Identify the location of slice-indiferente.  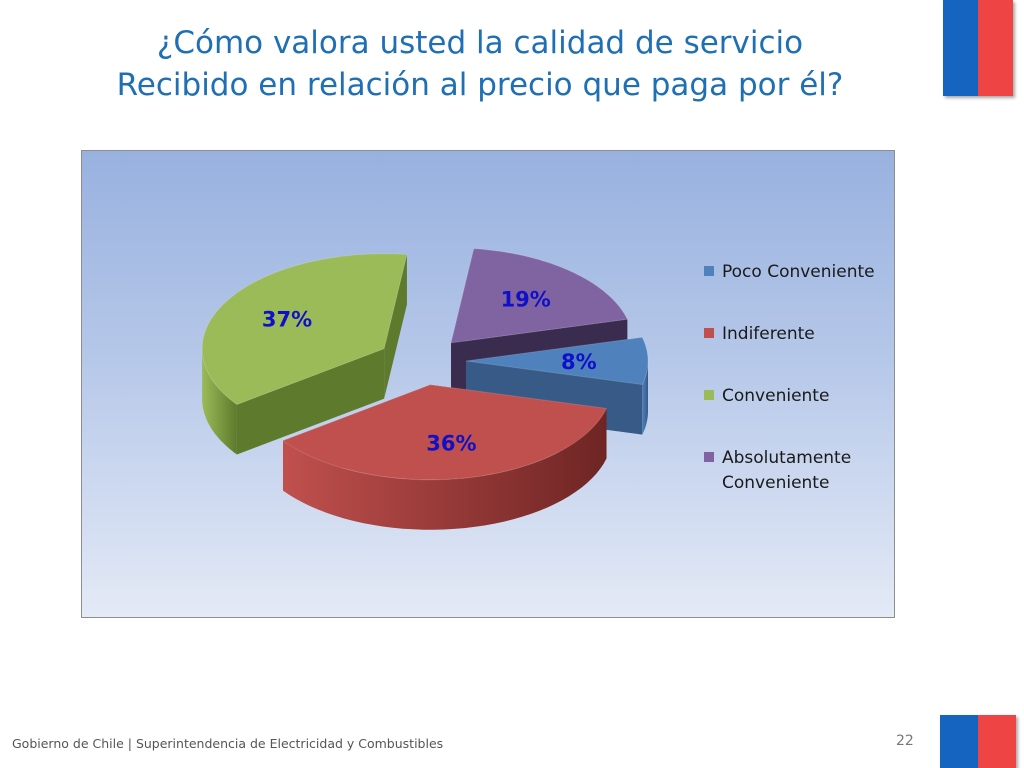
(444, 432).